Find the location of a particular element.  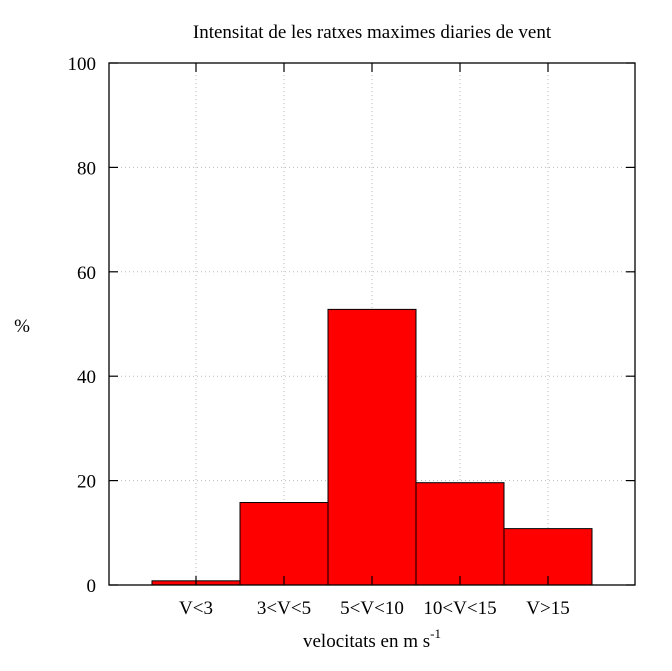

x-axis-label-superscript: -1 is located at coordinates (435, 633).